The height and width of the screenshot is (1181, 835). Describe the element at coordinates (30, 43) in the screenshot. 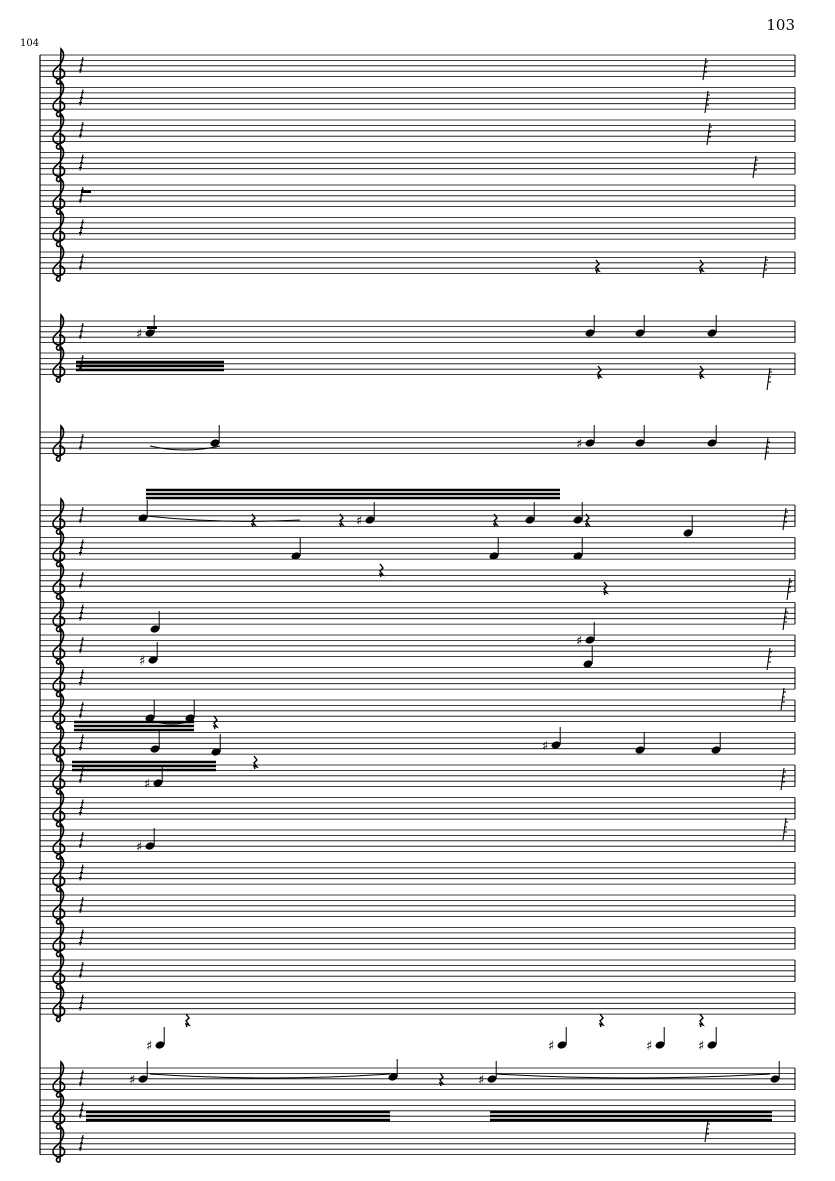

I see `measure-number: 104` at that location.